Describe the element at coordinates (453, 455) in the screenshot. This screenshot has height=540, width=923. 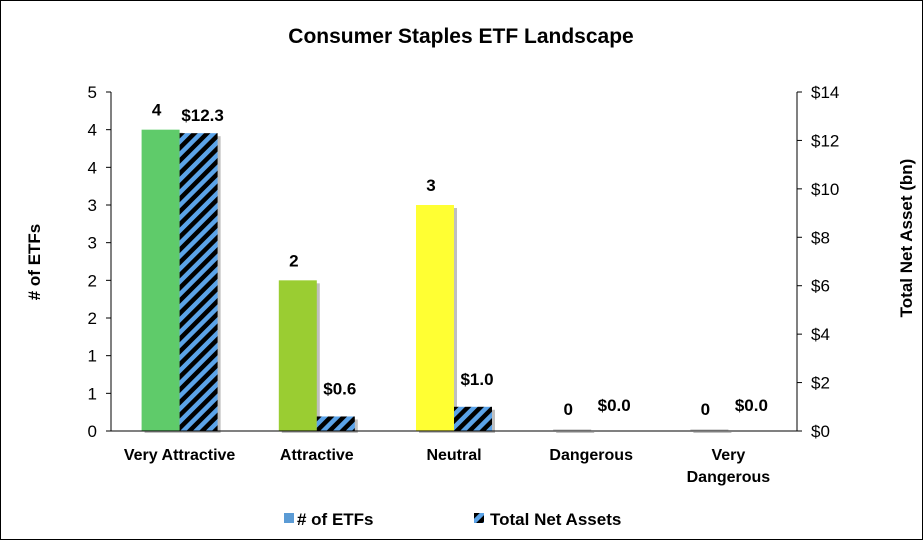
I see `category-label: Neutral` at that location.